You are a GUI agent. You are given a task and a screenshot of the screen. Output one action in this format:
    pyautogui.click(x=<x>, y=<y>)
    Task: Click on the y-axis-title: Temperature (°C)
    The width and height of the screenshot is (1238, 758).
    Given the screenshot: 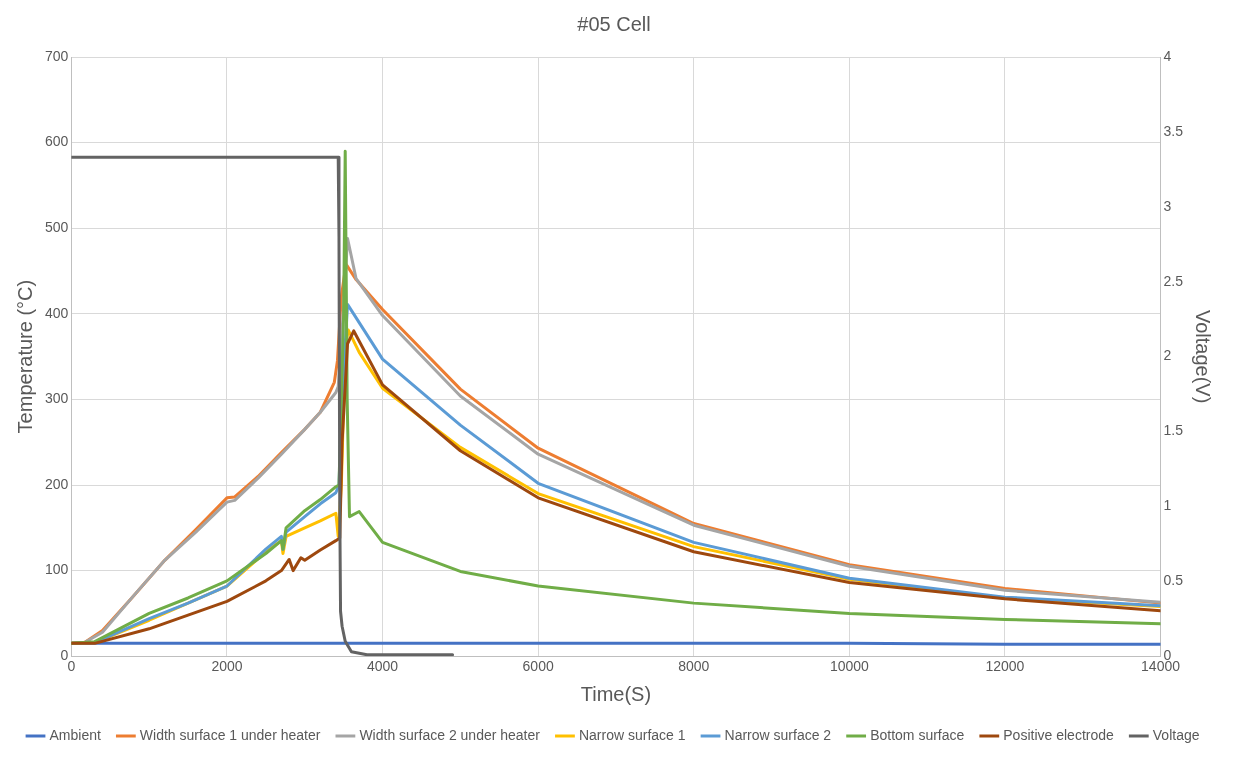 What is the action you would take?
    pyautogui.click(x=24, y=356)
    